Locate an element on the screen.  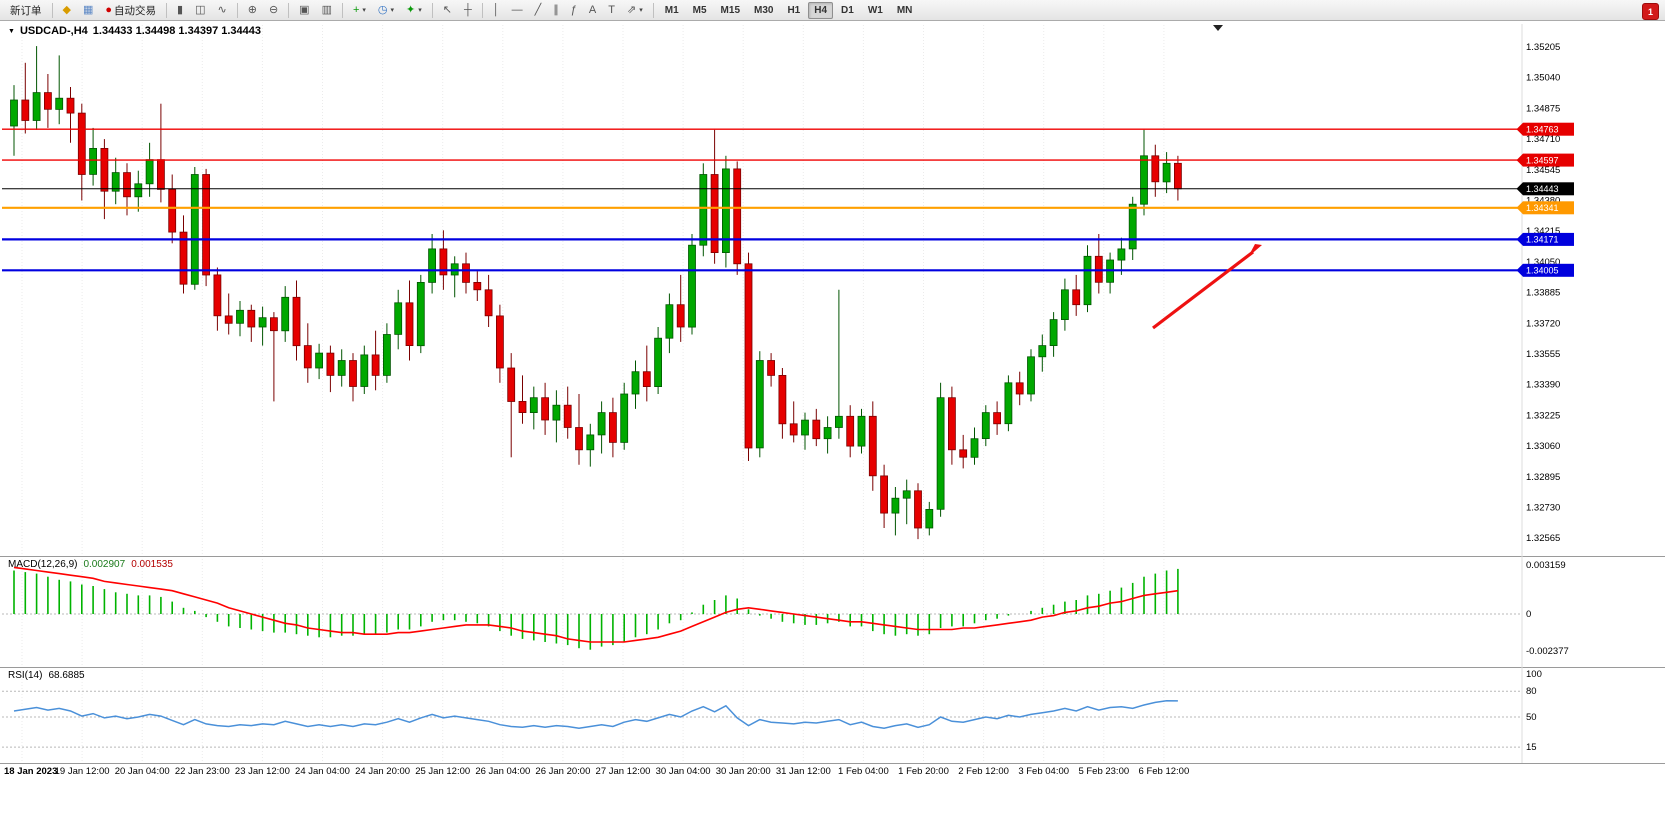
crosshair-button: ┼ is located at coordinates (468, 10).